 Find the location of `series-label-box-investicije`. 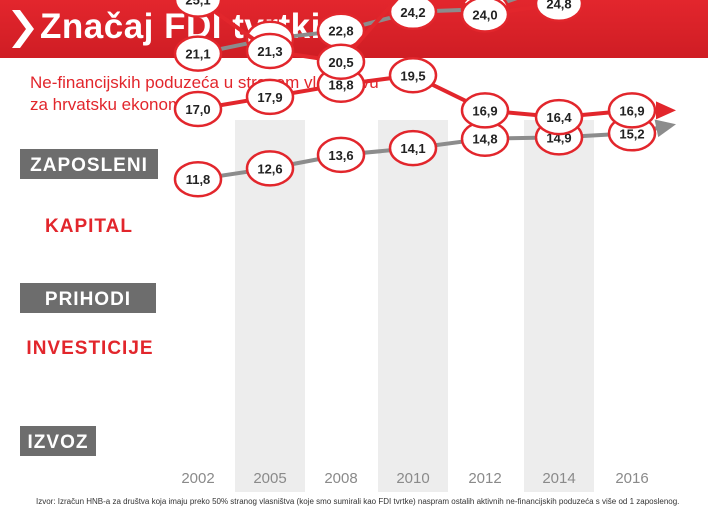

series-label-box-investicije is located at coordinates (90, 347).